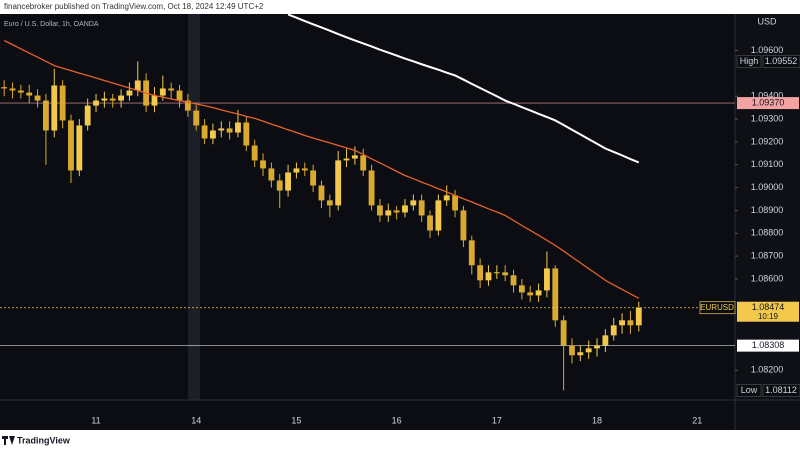 The image size is (800, 450). I want to click on y-tick-label: 1.09300, so click(767, 118).